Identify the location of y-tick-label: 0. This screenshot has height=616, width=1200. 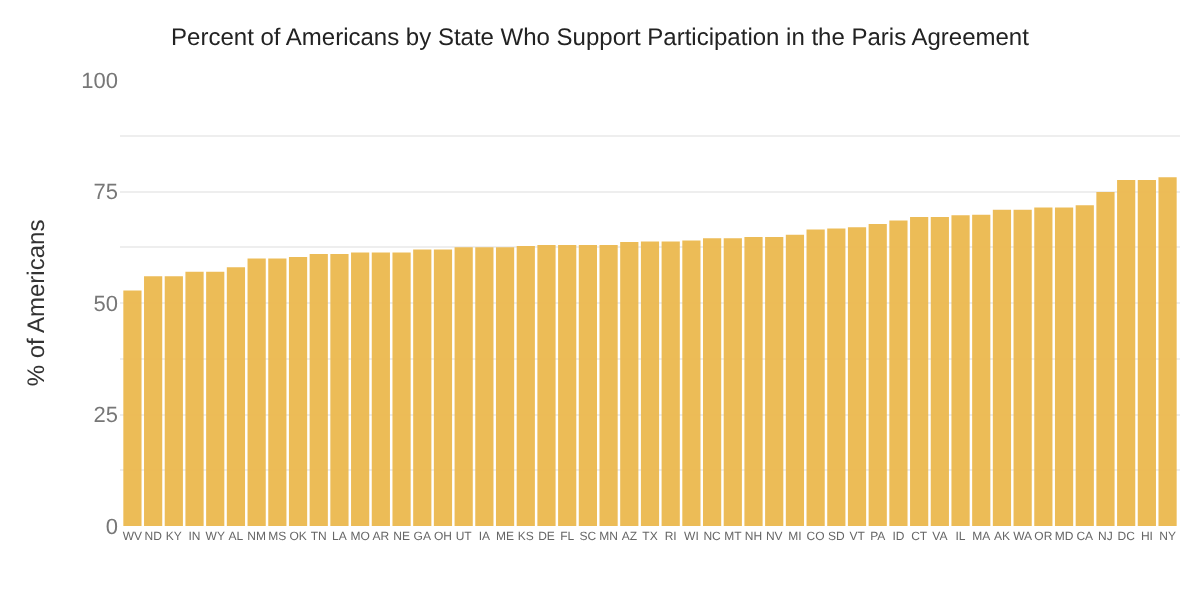
(111, 527).